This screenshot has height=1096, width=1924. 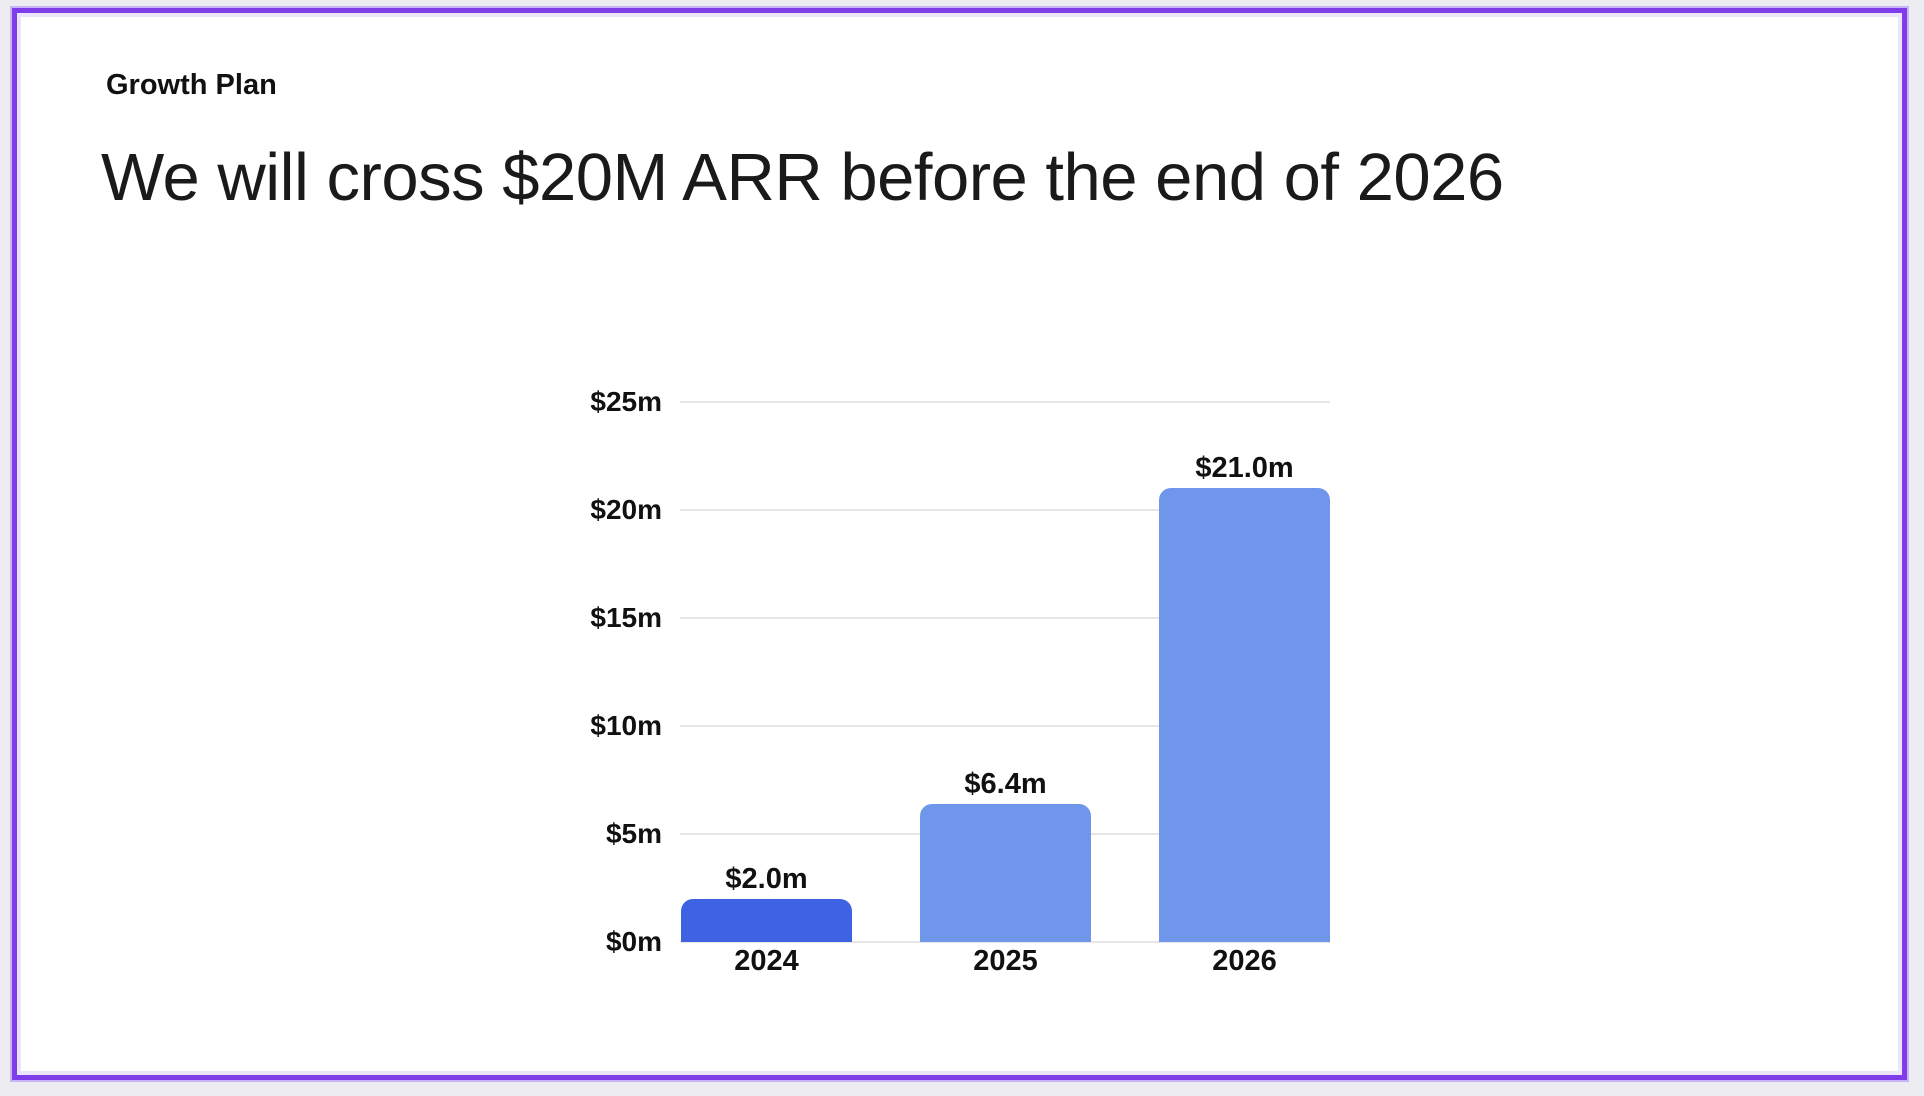 What do you see at coordinates (633, 941) in the screenshot?
I see `y-axis-label: $0m` at bounding box center [633, 941].